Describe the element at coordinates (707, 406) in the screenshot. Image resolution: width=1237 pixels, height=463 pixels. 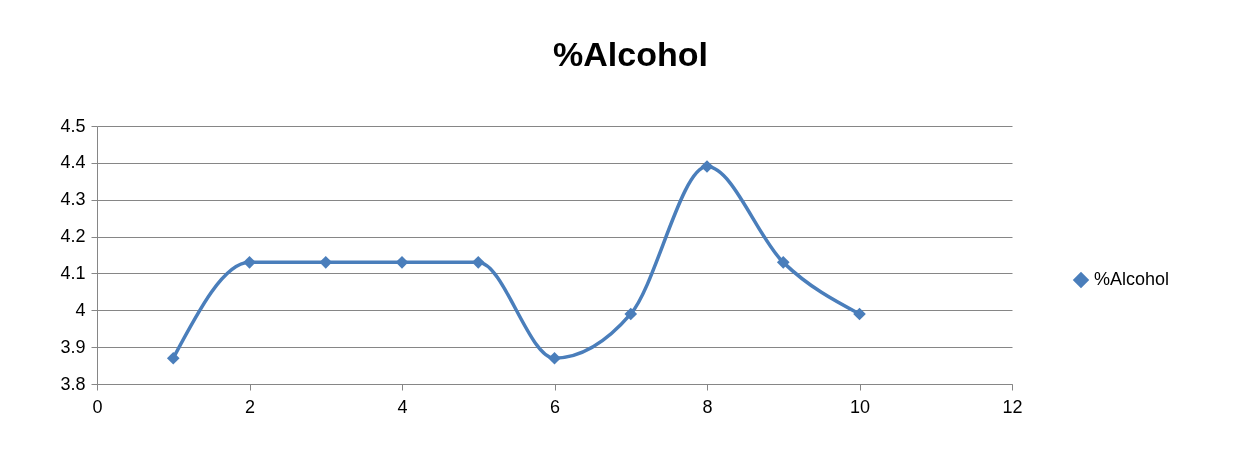
I see `x-tick-label: 8` at that location.